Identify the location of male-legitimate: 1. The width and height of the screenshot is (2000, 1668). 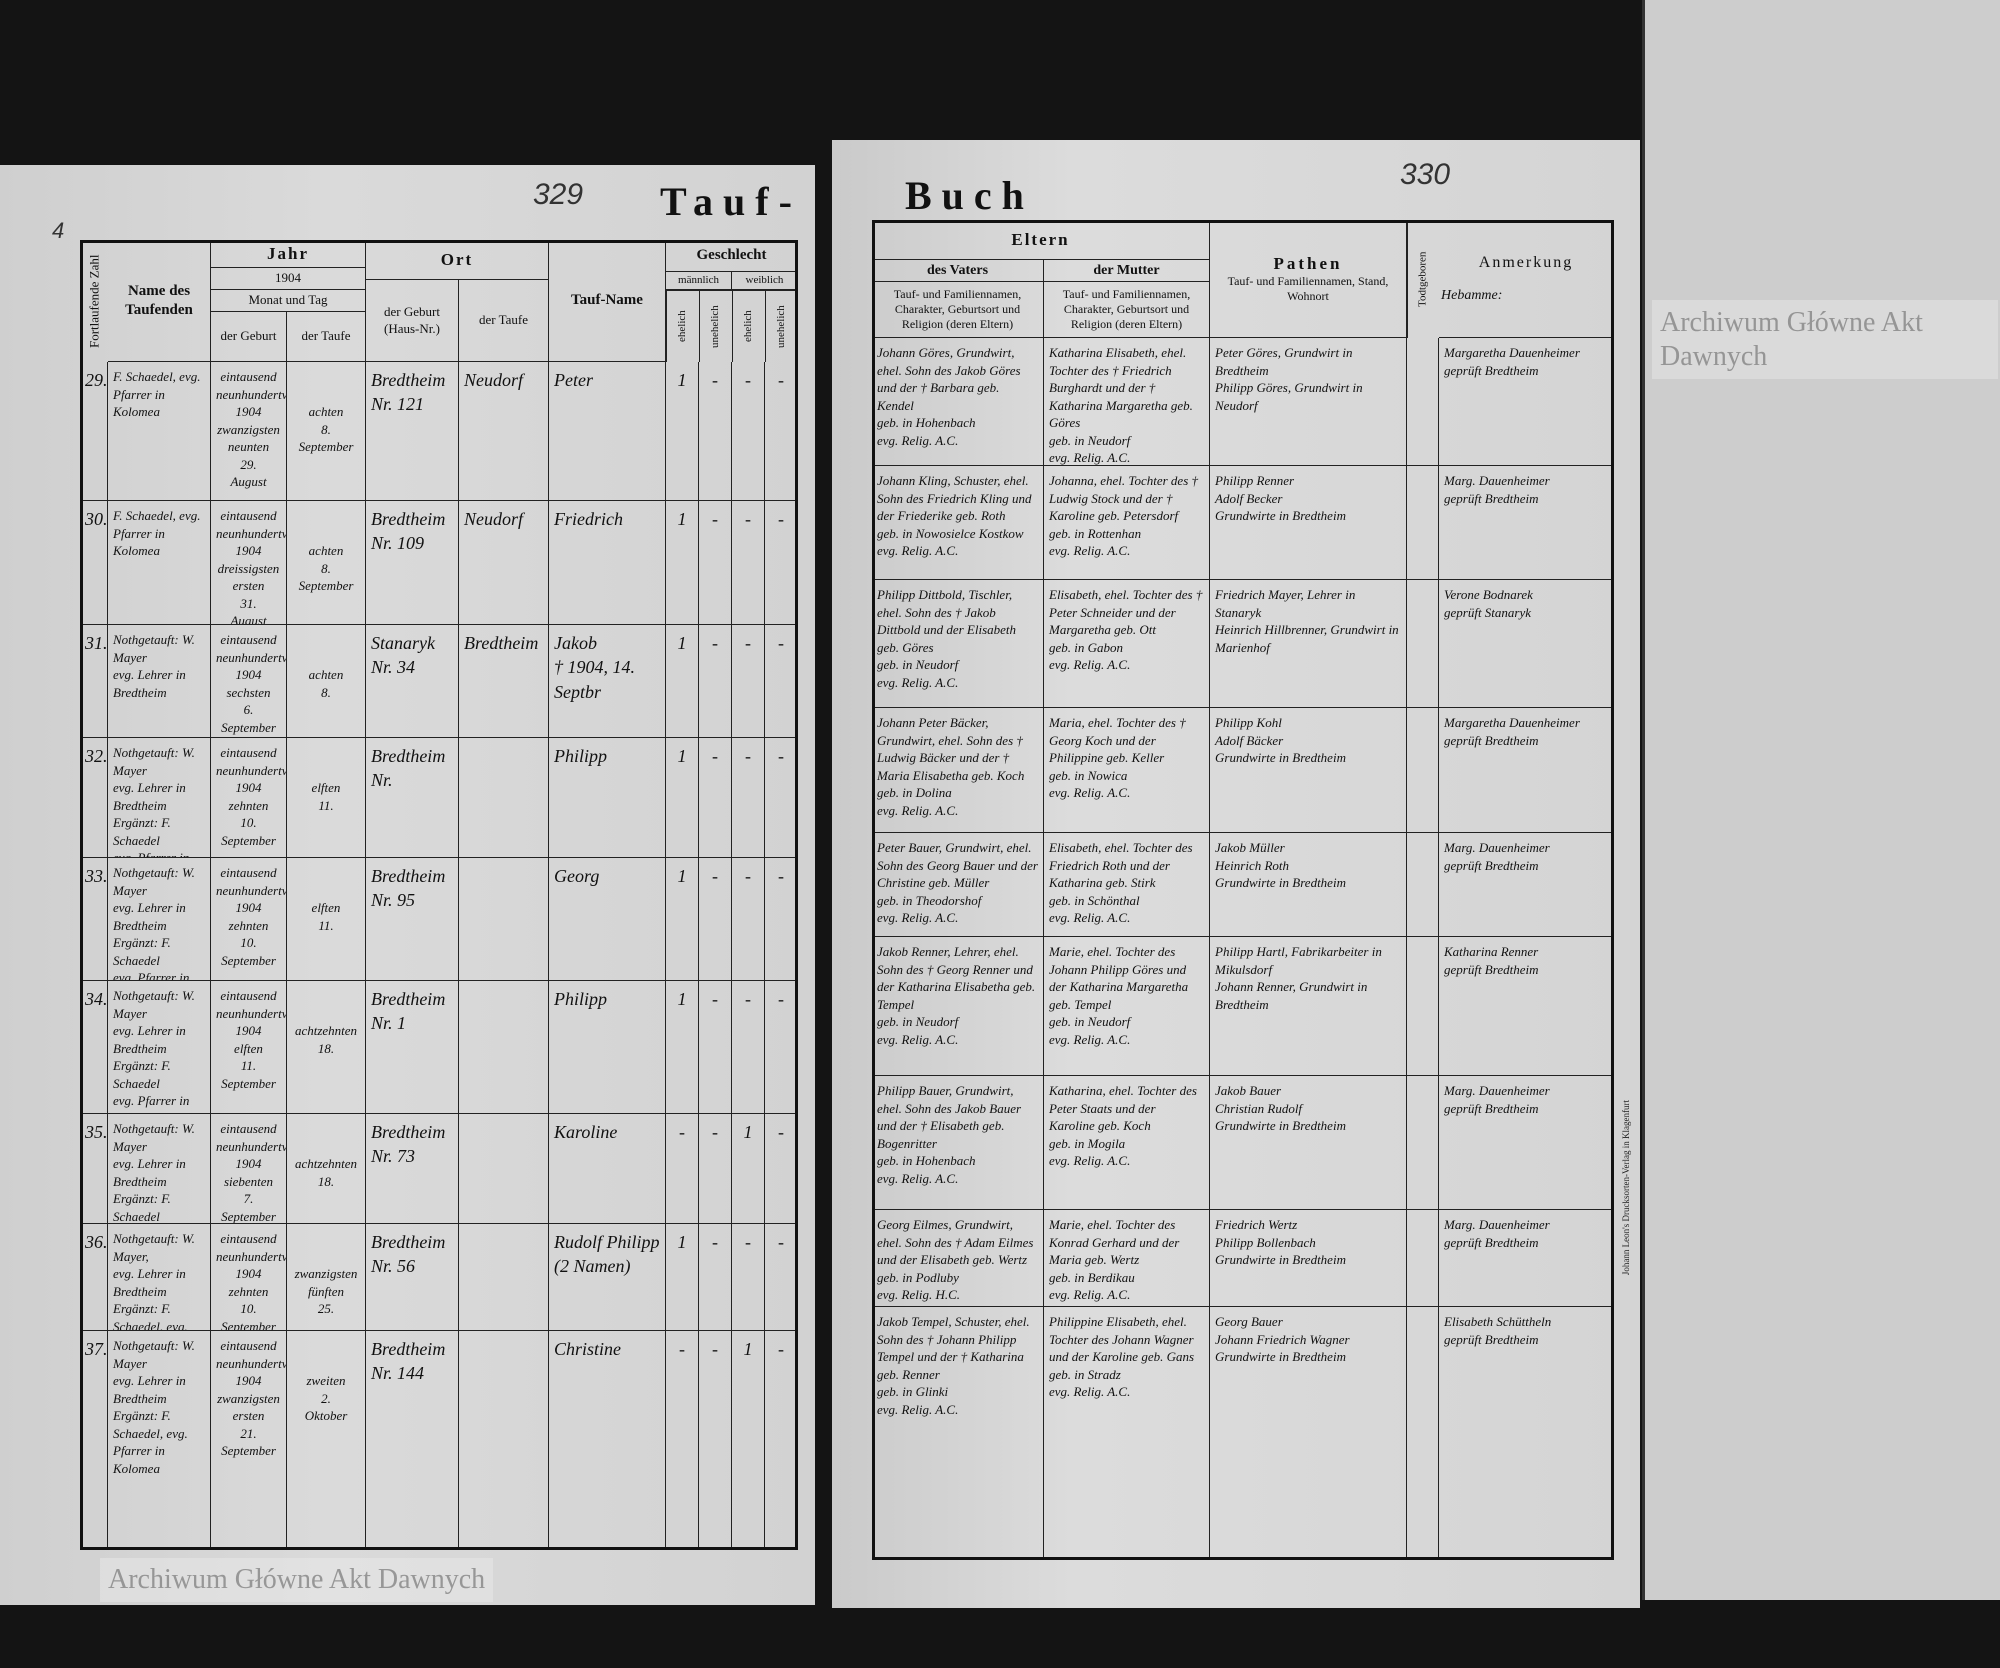
(682, 681).